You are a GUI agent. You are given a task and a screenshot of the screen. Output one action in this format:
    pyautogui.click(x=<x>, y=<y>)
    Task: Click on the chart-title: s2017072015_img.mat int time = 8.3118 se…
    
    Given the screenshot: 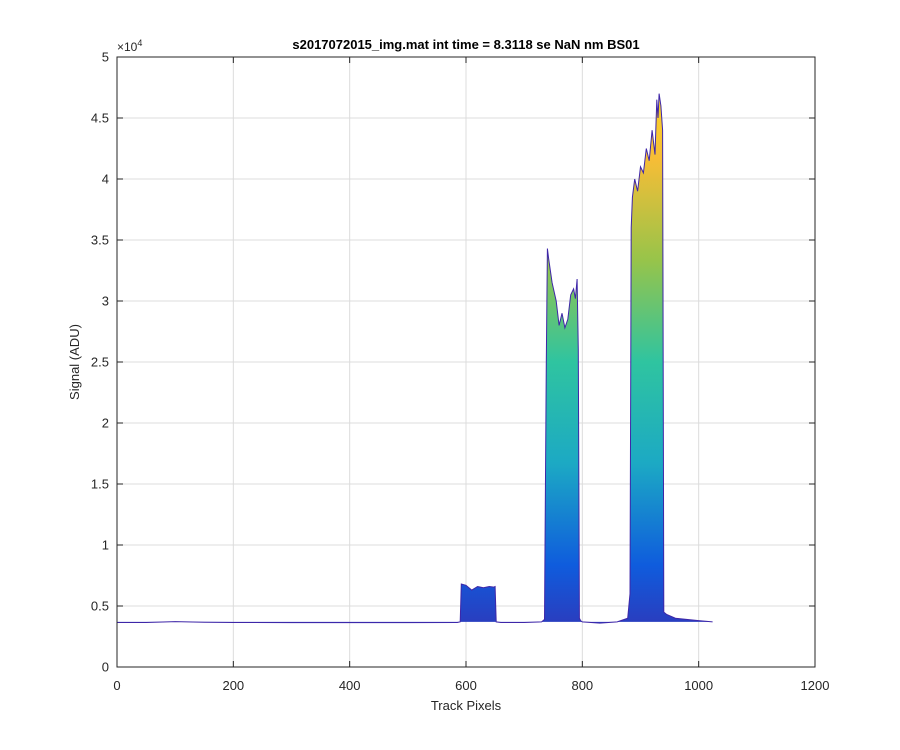 What is the action you would take?
    pyautogui.click(x=465, y=44)
    